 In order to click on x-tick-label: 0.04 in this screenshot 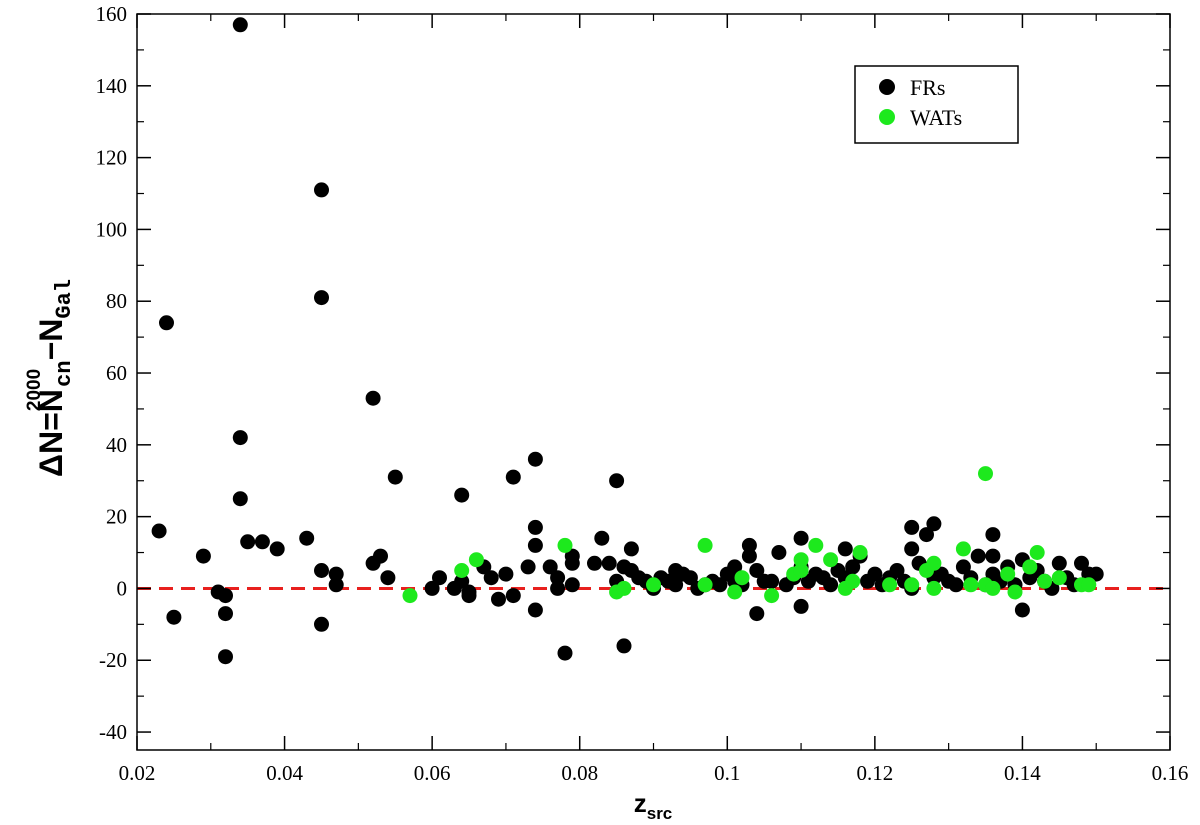, I will do `click(284, 773)`.